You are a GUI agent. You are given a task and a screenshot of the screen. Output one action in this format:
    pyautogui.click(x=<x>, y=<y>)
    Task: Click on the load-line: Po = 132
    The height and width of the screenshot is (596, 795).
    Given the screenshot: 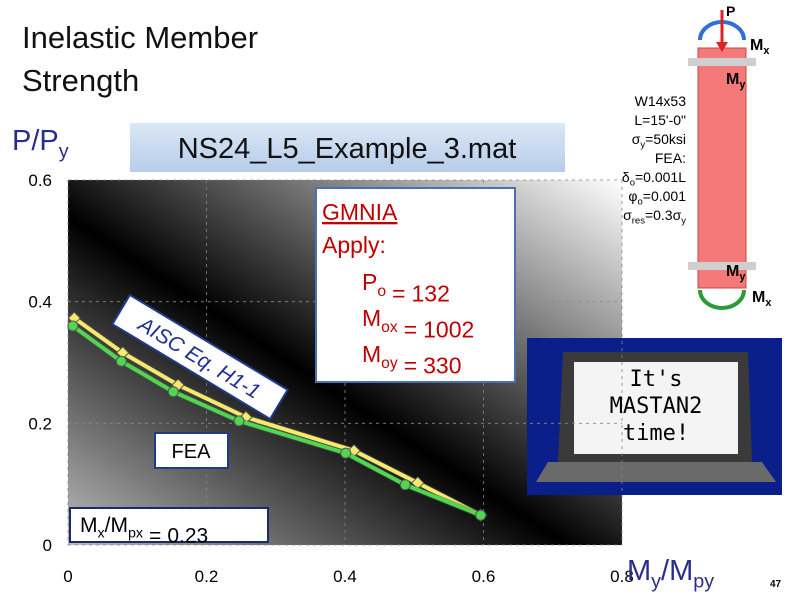 What is the action you would take?
    pyautogui.click(x=406, y=288)
    